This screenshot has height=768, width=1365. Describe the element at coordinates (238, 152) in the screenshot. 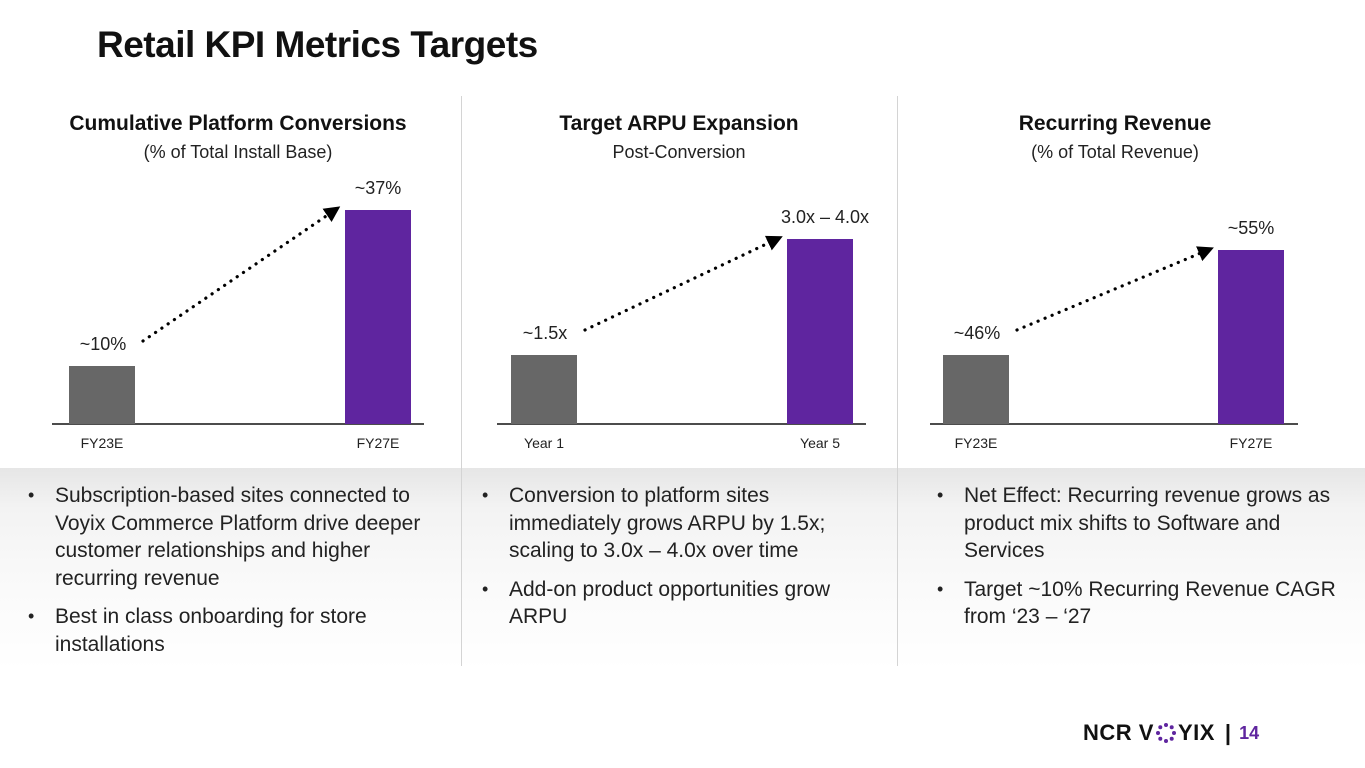

I see `chart-subtitle: (% of Total Install Base)` at that location.